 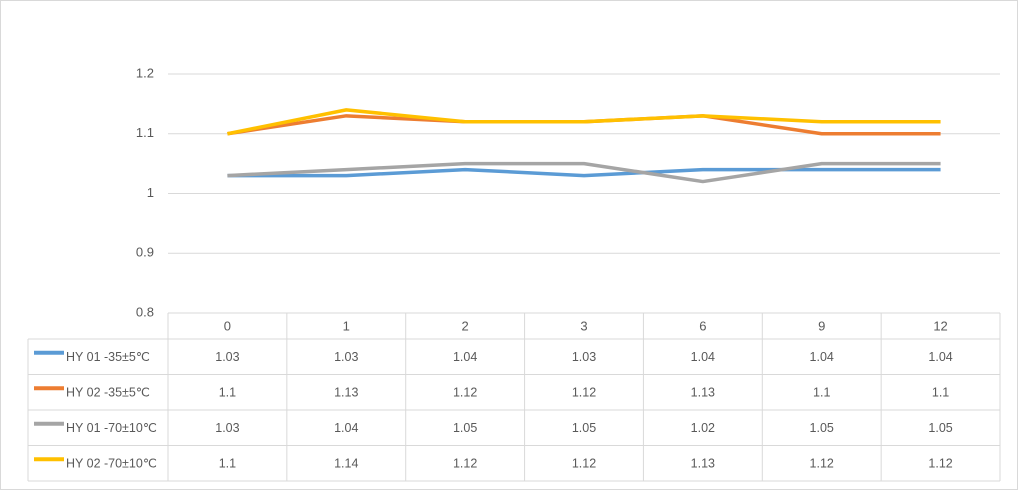 What do you see at coordinates (111, 428) in the screenshot?
I see `legend-label: HY 01 -70±10℃` at bounding box center [111, 428].